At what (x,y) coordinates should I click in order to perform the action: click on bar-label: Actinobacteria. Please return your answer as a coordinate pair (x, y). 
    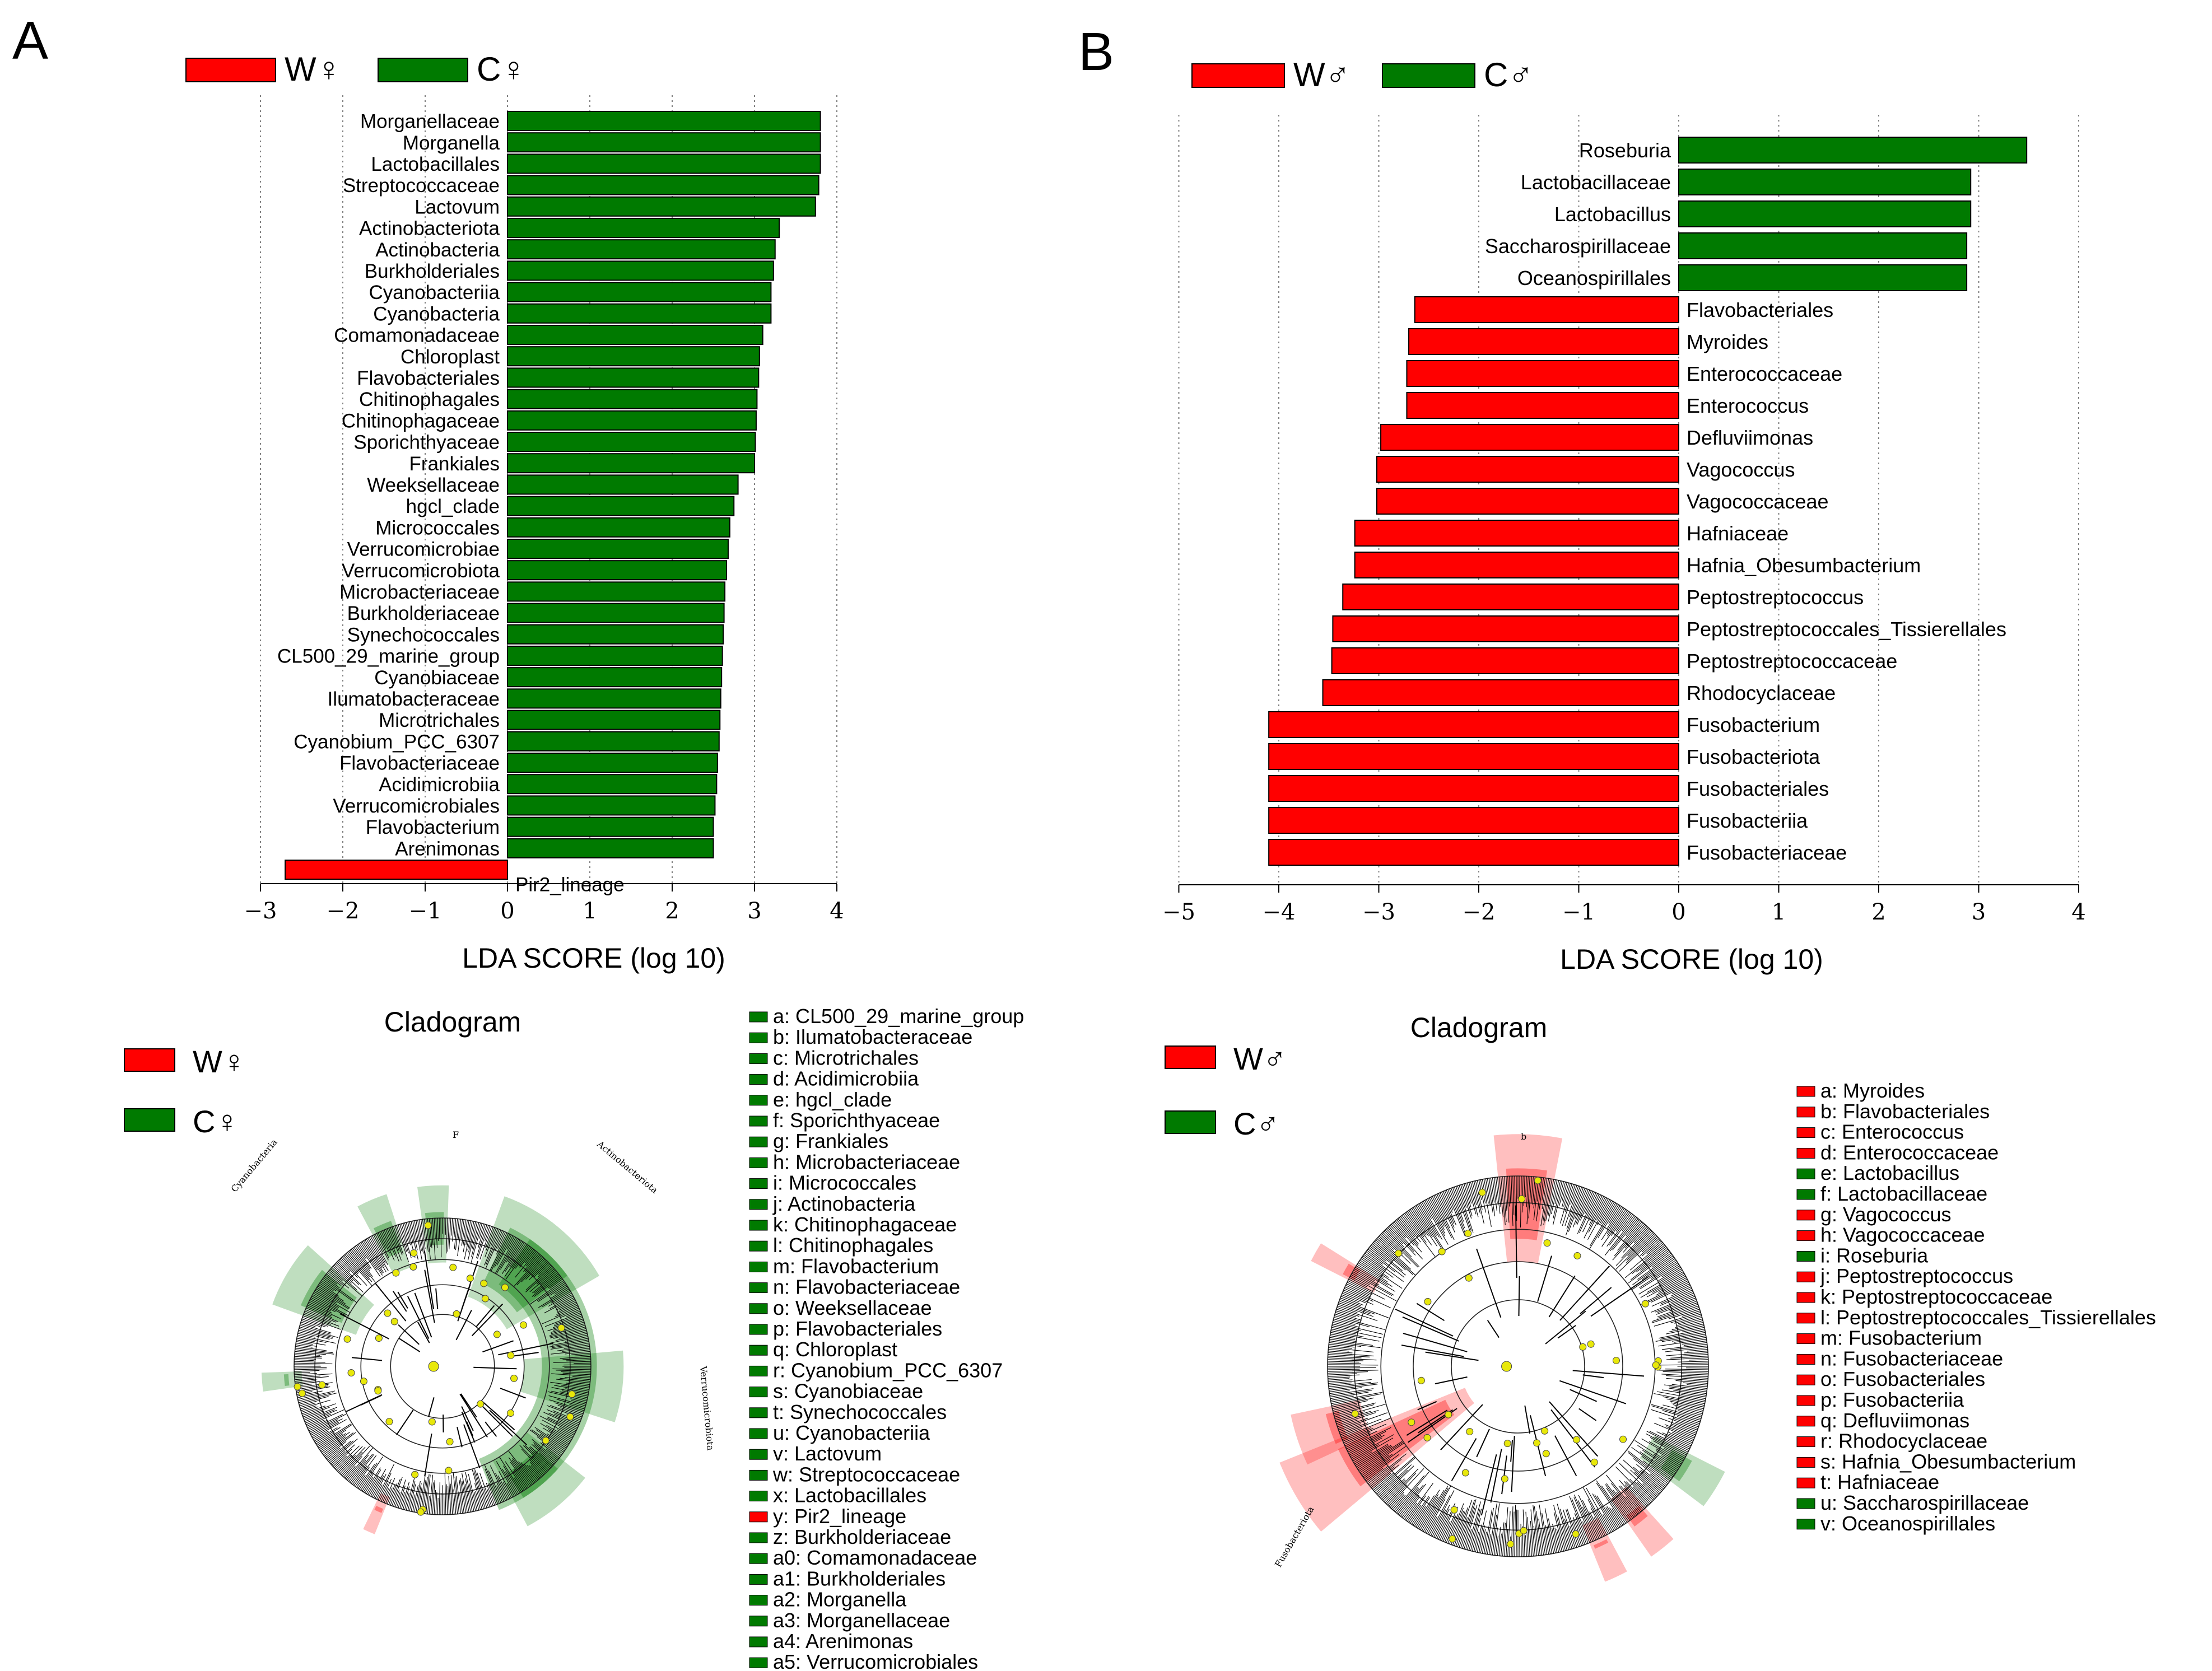
    Looking at the image, I should click on (437, 250).